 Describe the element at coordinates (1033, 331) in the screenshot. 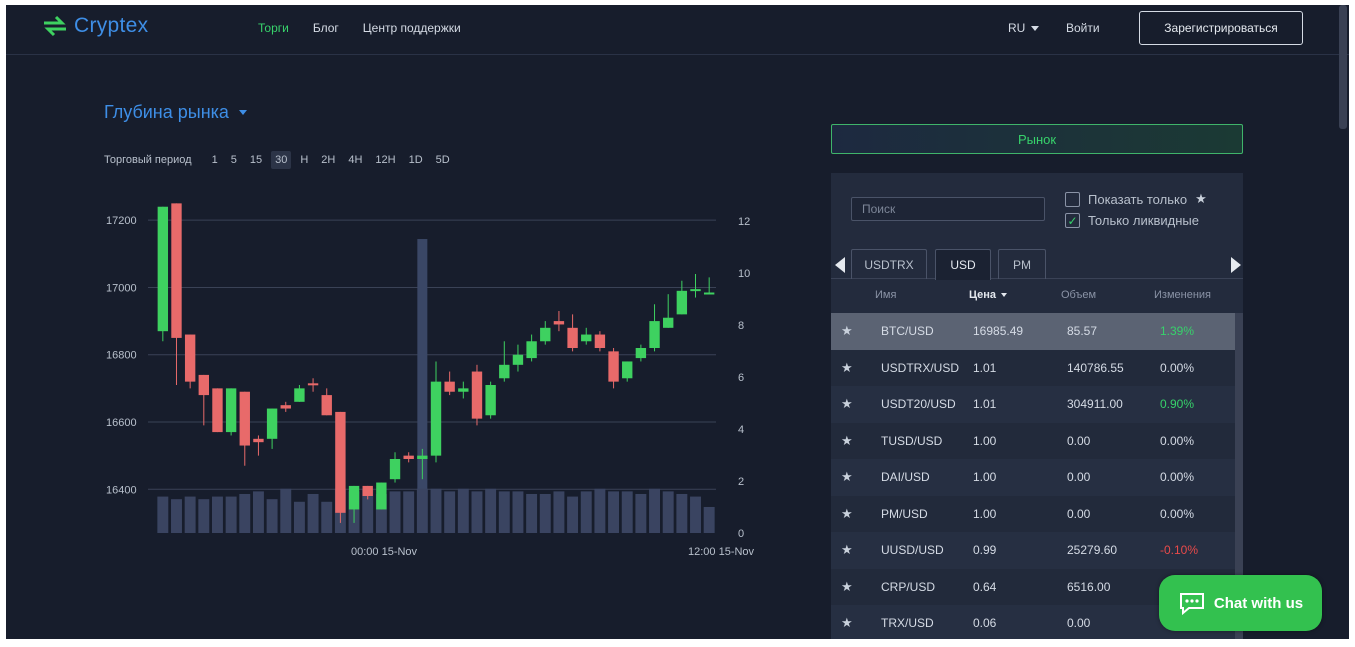

I see `table-row: ★ BTC/USD 16985.49 85.57 1.39%` at that location.